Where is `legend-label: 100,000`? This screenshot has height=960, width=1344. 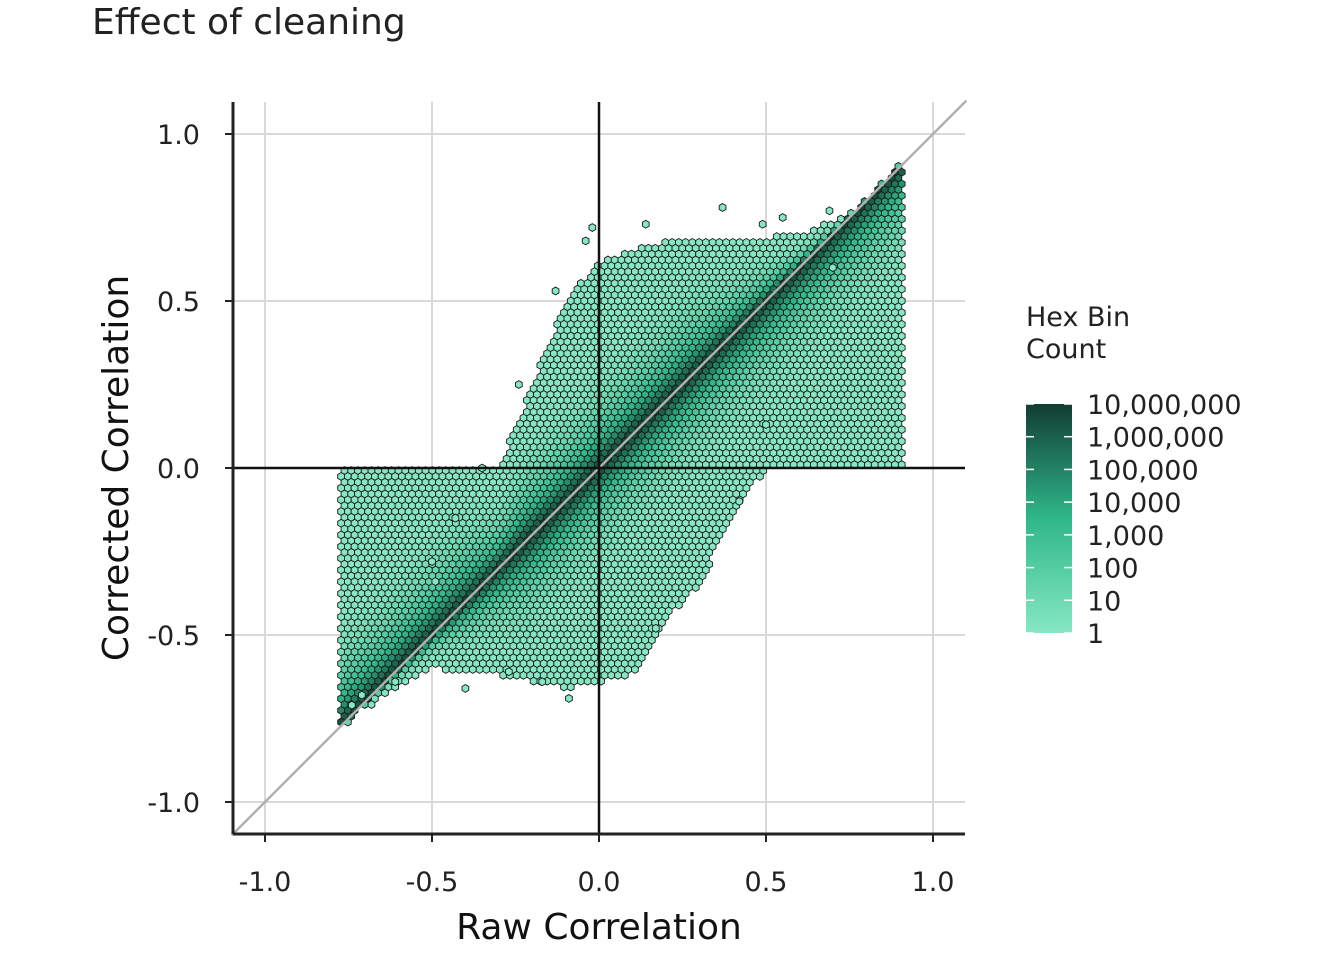
legend-label: 100,000 is located at coordinates (1143, 470).